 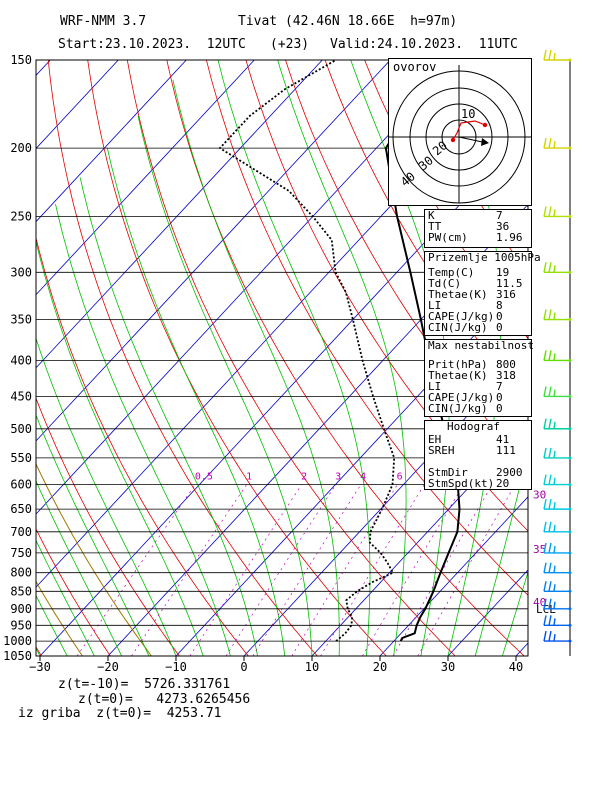 I want to click on y-tick-label: 300, so click(x=21, y=272).